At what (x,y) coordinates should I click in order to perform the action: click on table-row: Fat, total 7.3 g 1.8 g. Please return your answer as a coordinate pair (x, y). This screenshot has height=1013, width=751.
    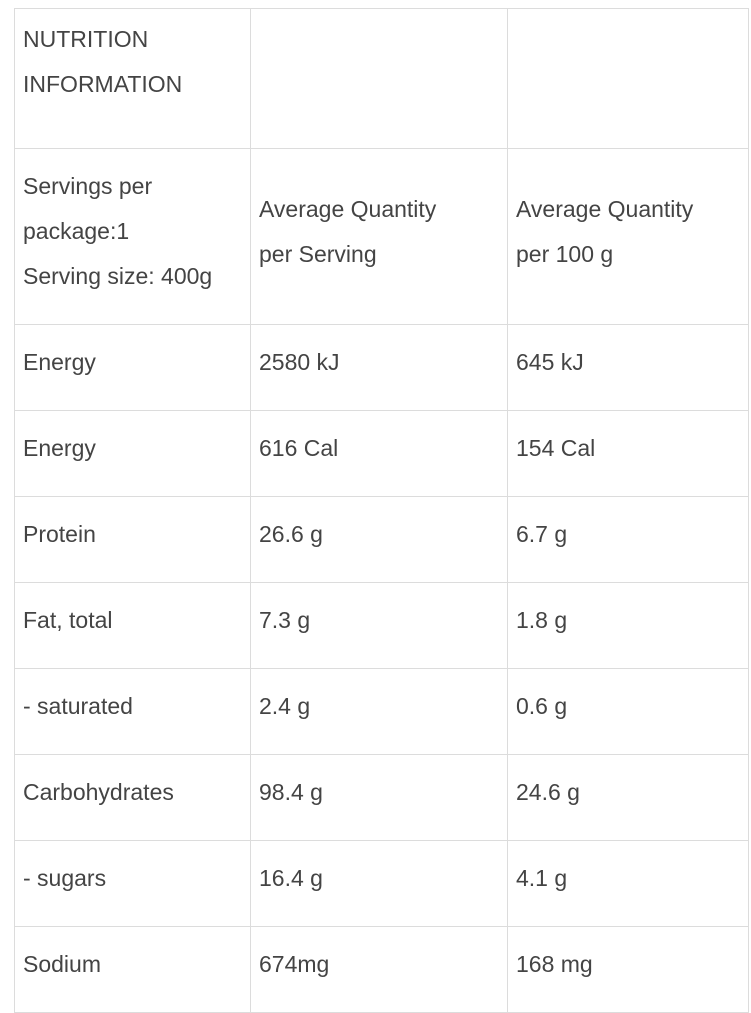
    Looking at the image, I should click on (381, 625).